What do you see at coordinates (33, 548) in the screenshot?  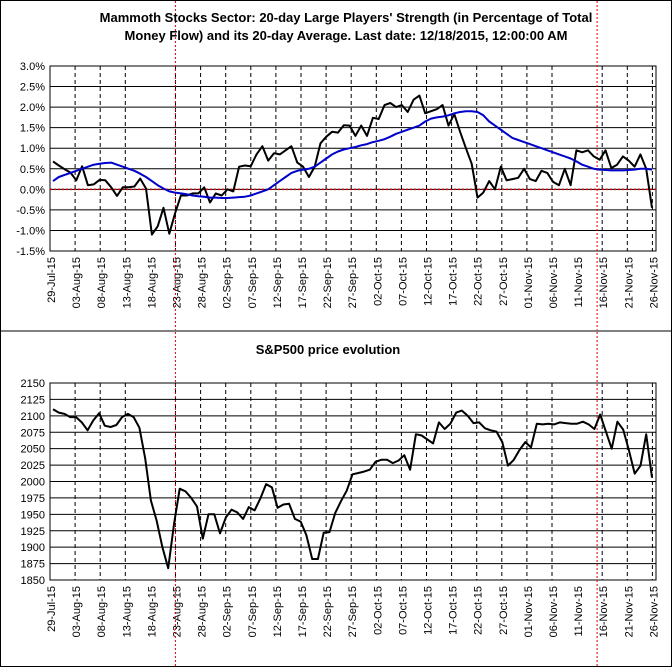 I see `chart2-y-tick-label: 1900` at bounding box center [33, 548].